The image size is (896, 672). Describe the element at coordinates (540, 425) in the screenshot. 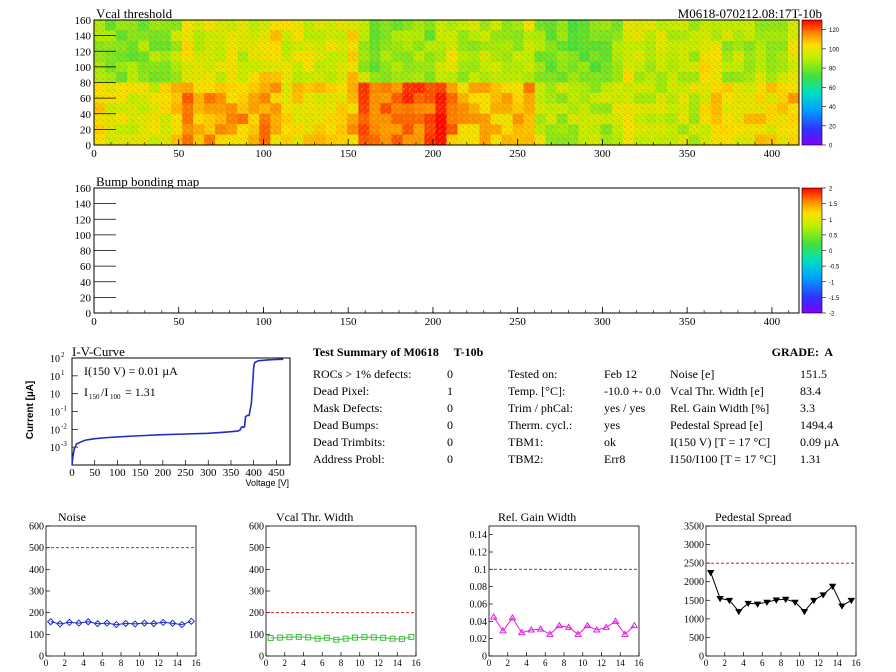

I see `summary-middle-label: Therm. cycl.:` at that location.